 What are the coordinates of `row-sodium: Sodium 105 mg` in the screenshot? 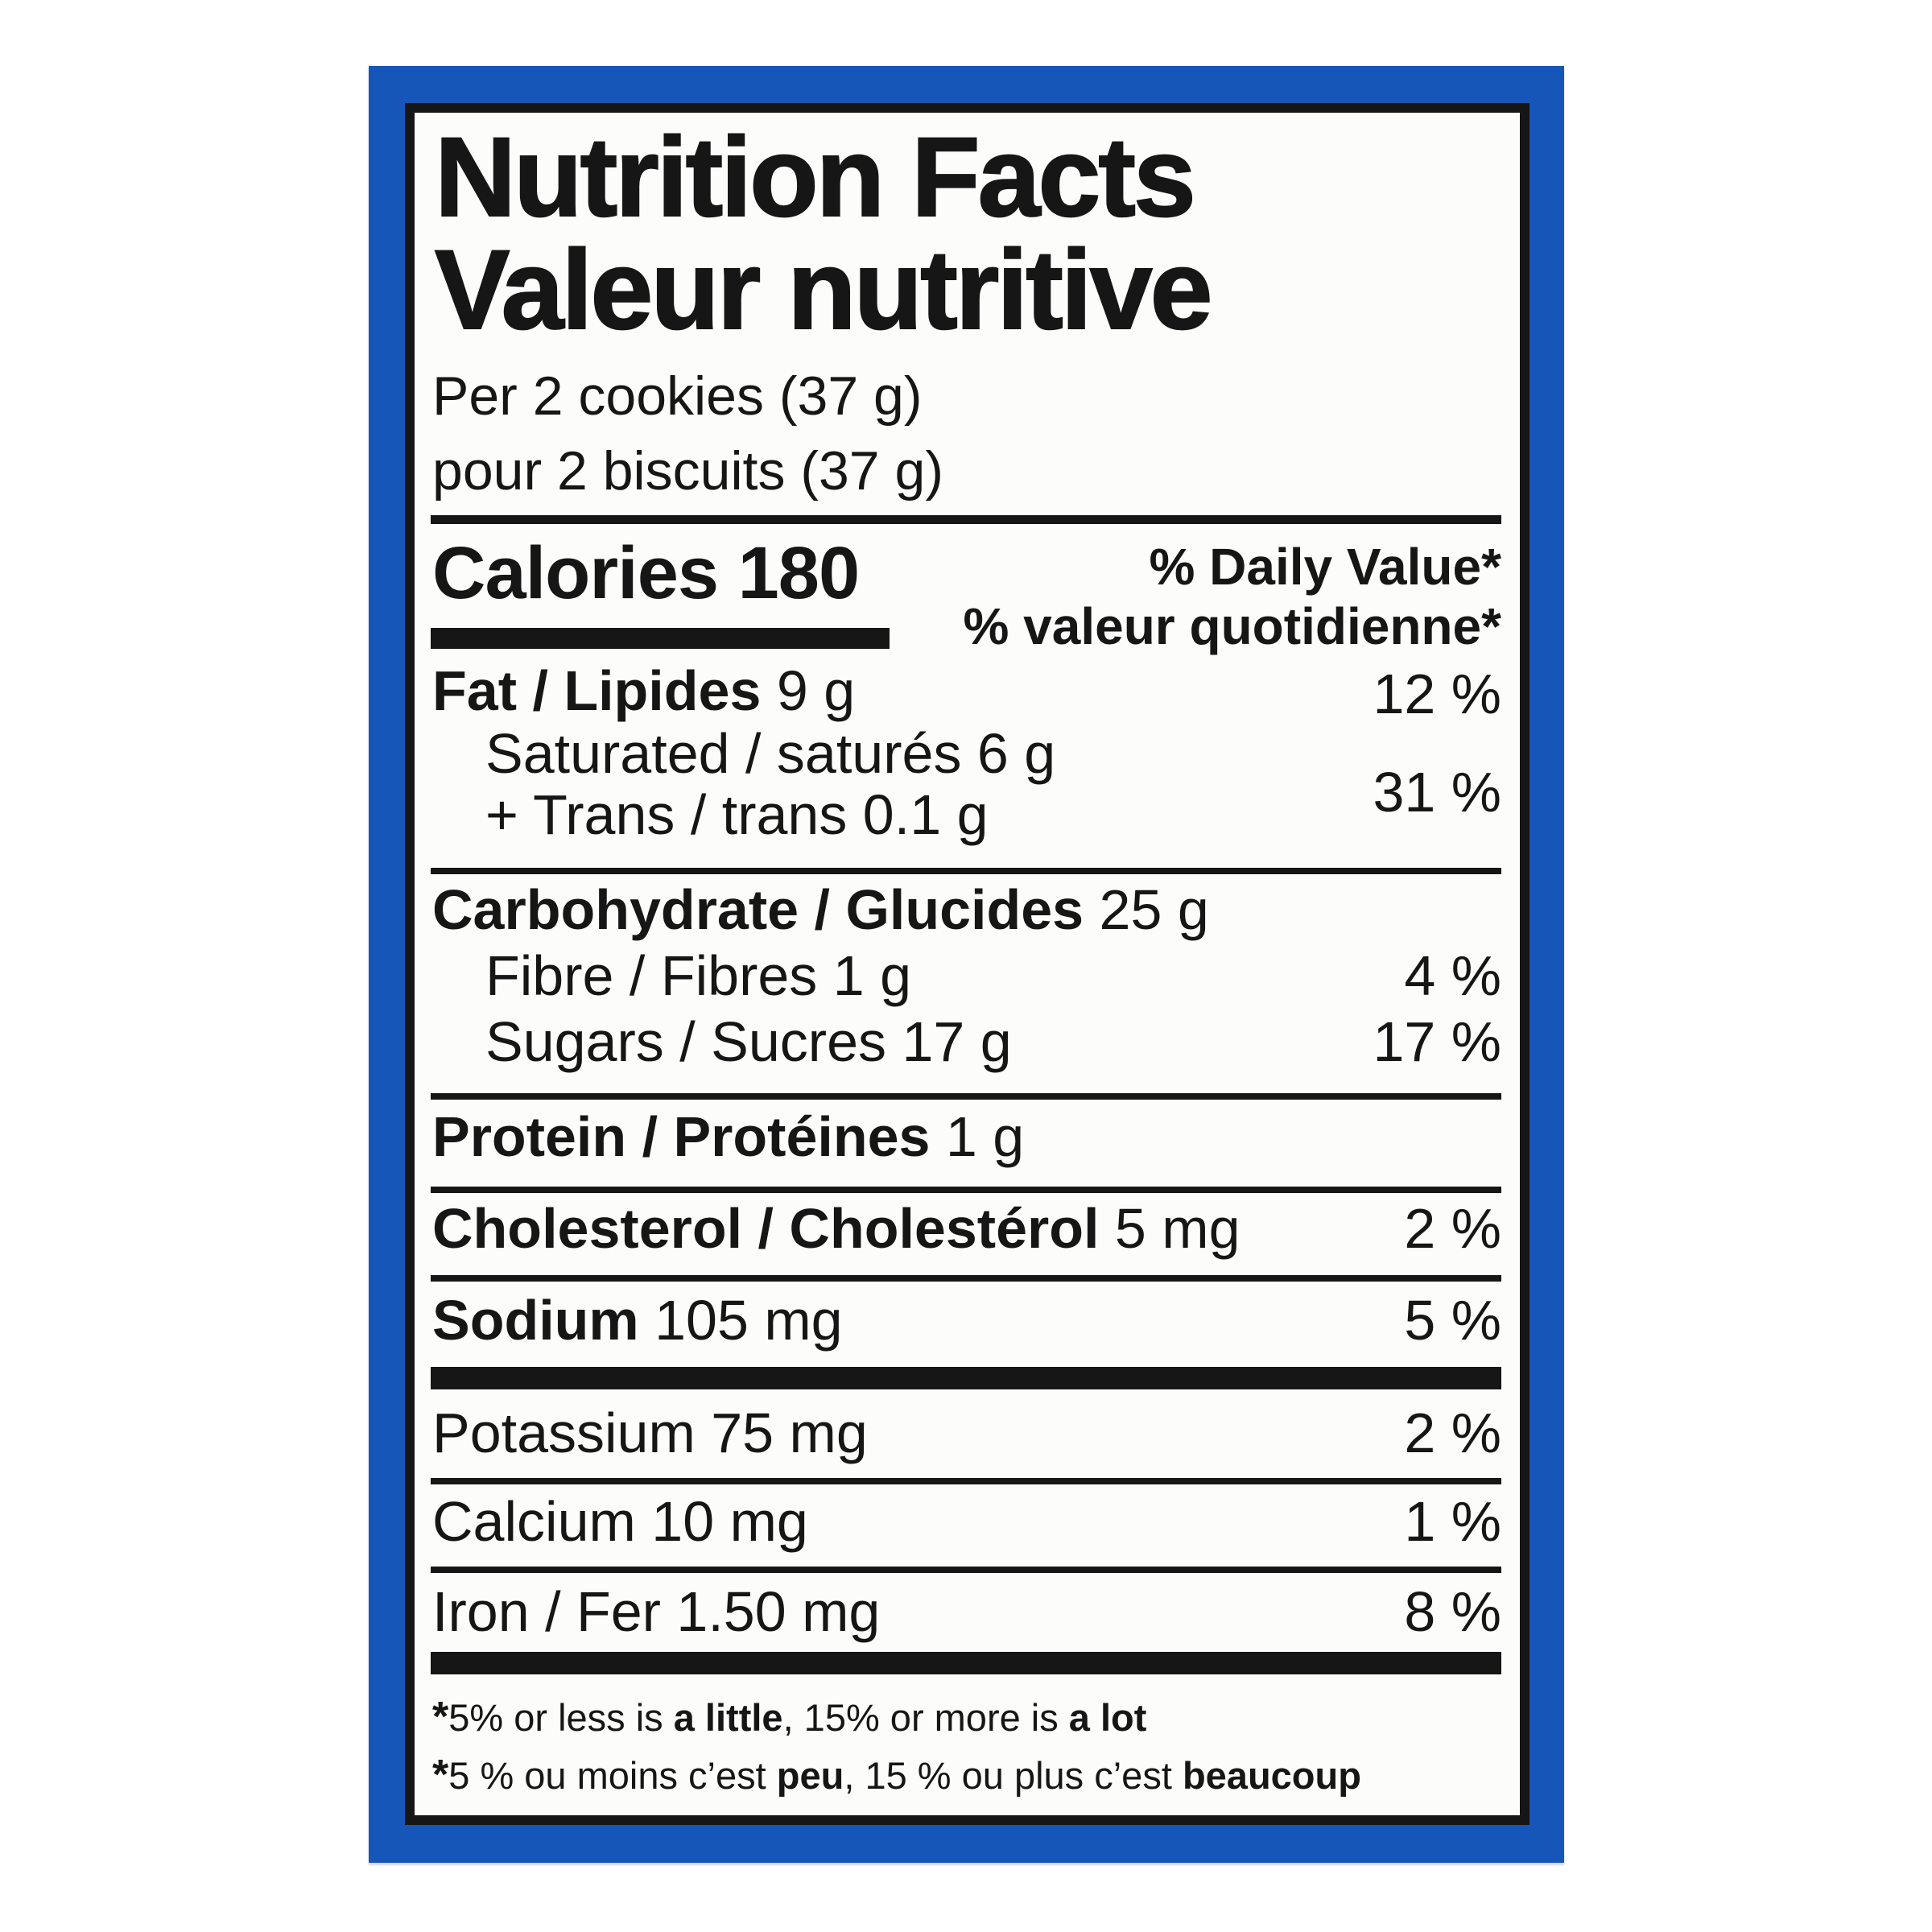 It's located at (637, 1320).